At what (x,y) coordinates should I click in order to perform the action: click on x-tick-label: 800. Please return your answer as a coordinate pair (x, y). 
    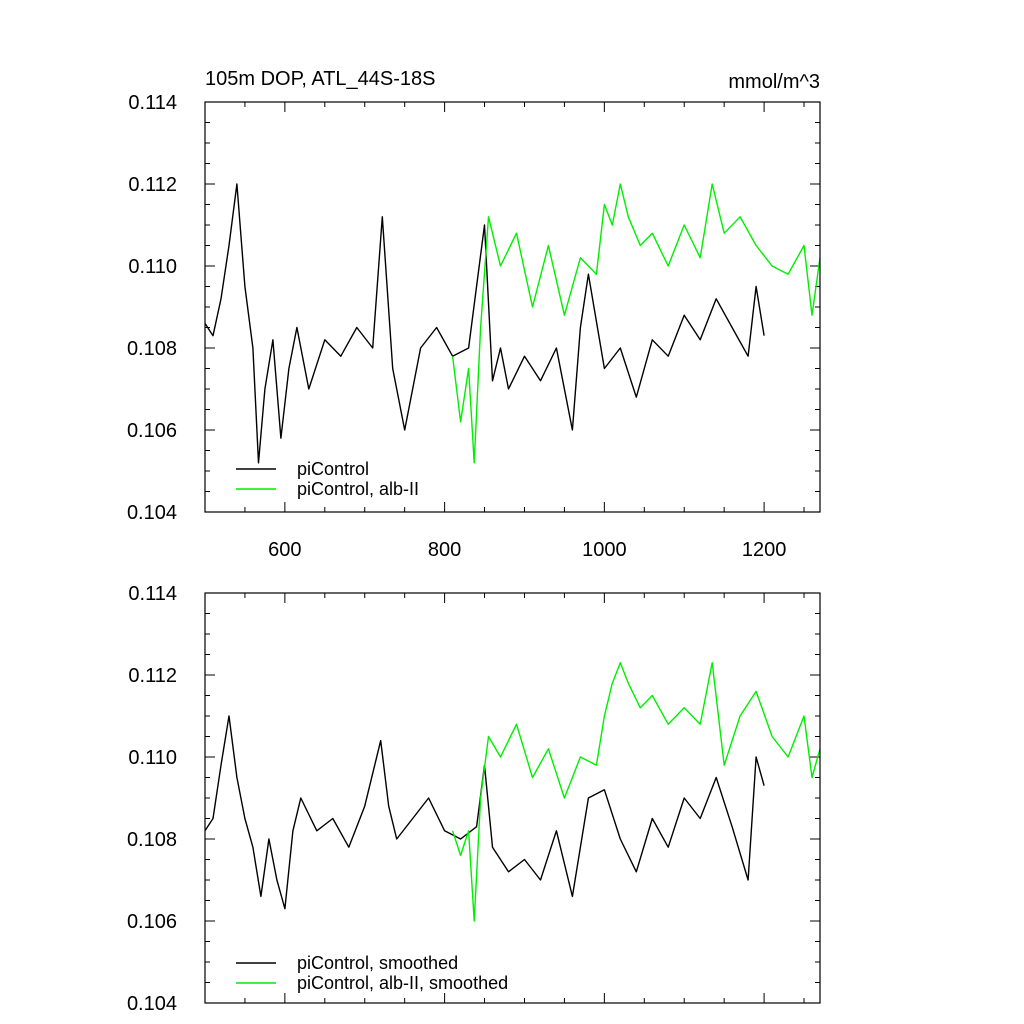
    Looking at the image, I should click on (444, 550).